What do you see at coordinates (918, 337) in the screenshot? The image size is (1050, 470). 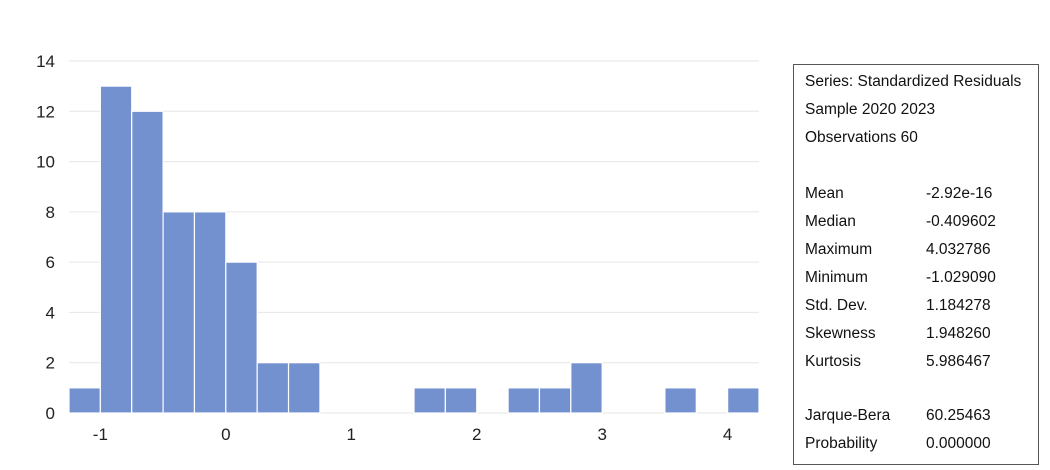 I see `stat-row-skewness: Skewness 1.948260` at bounding box center [918, 337].